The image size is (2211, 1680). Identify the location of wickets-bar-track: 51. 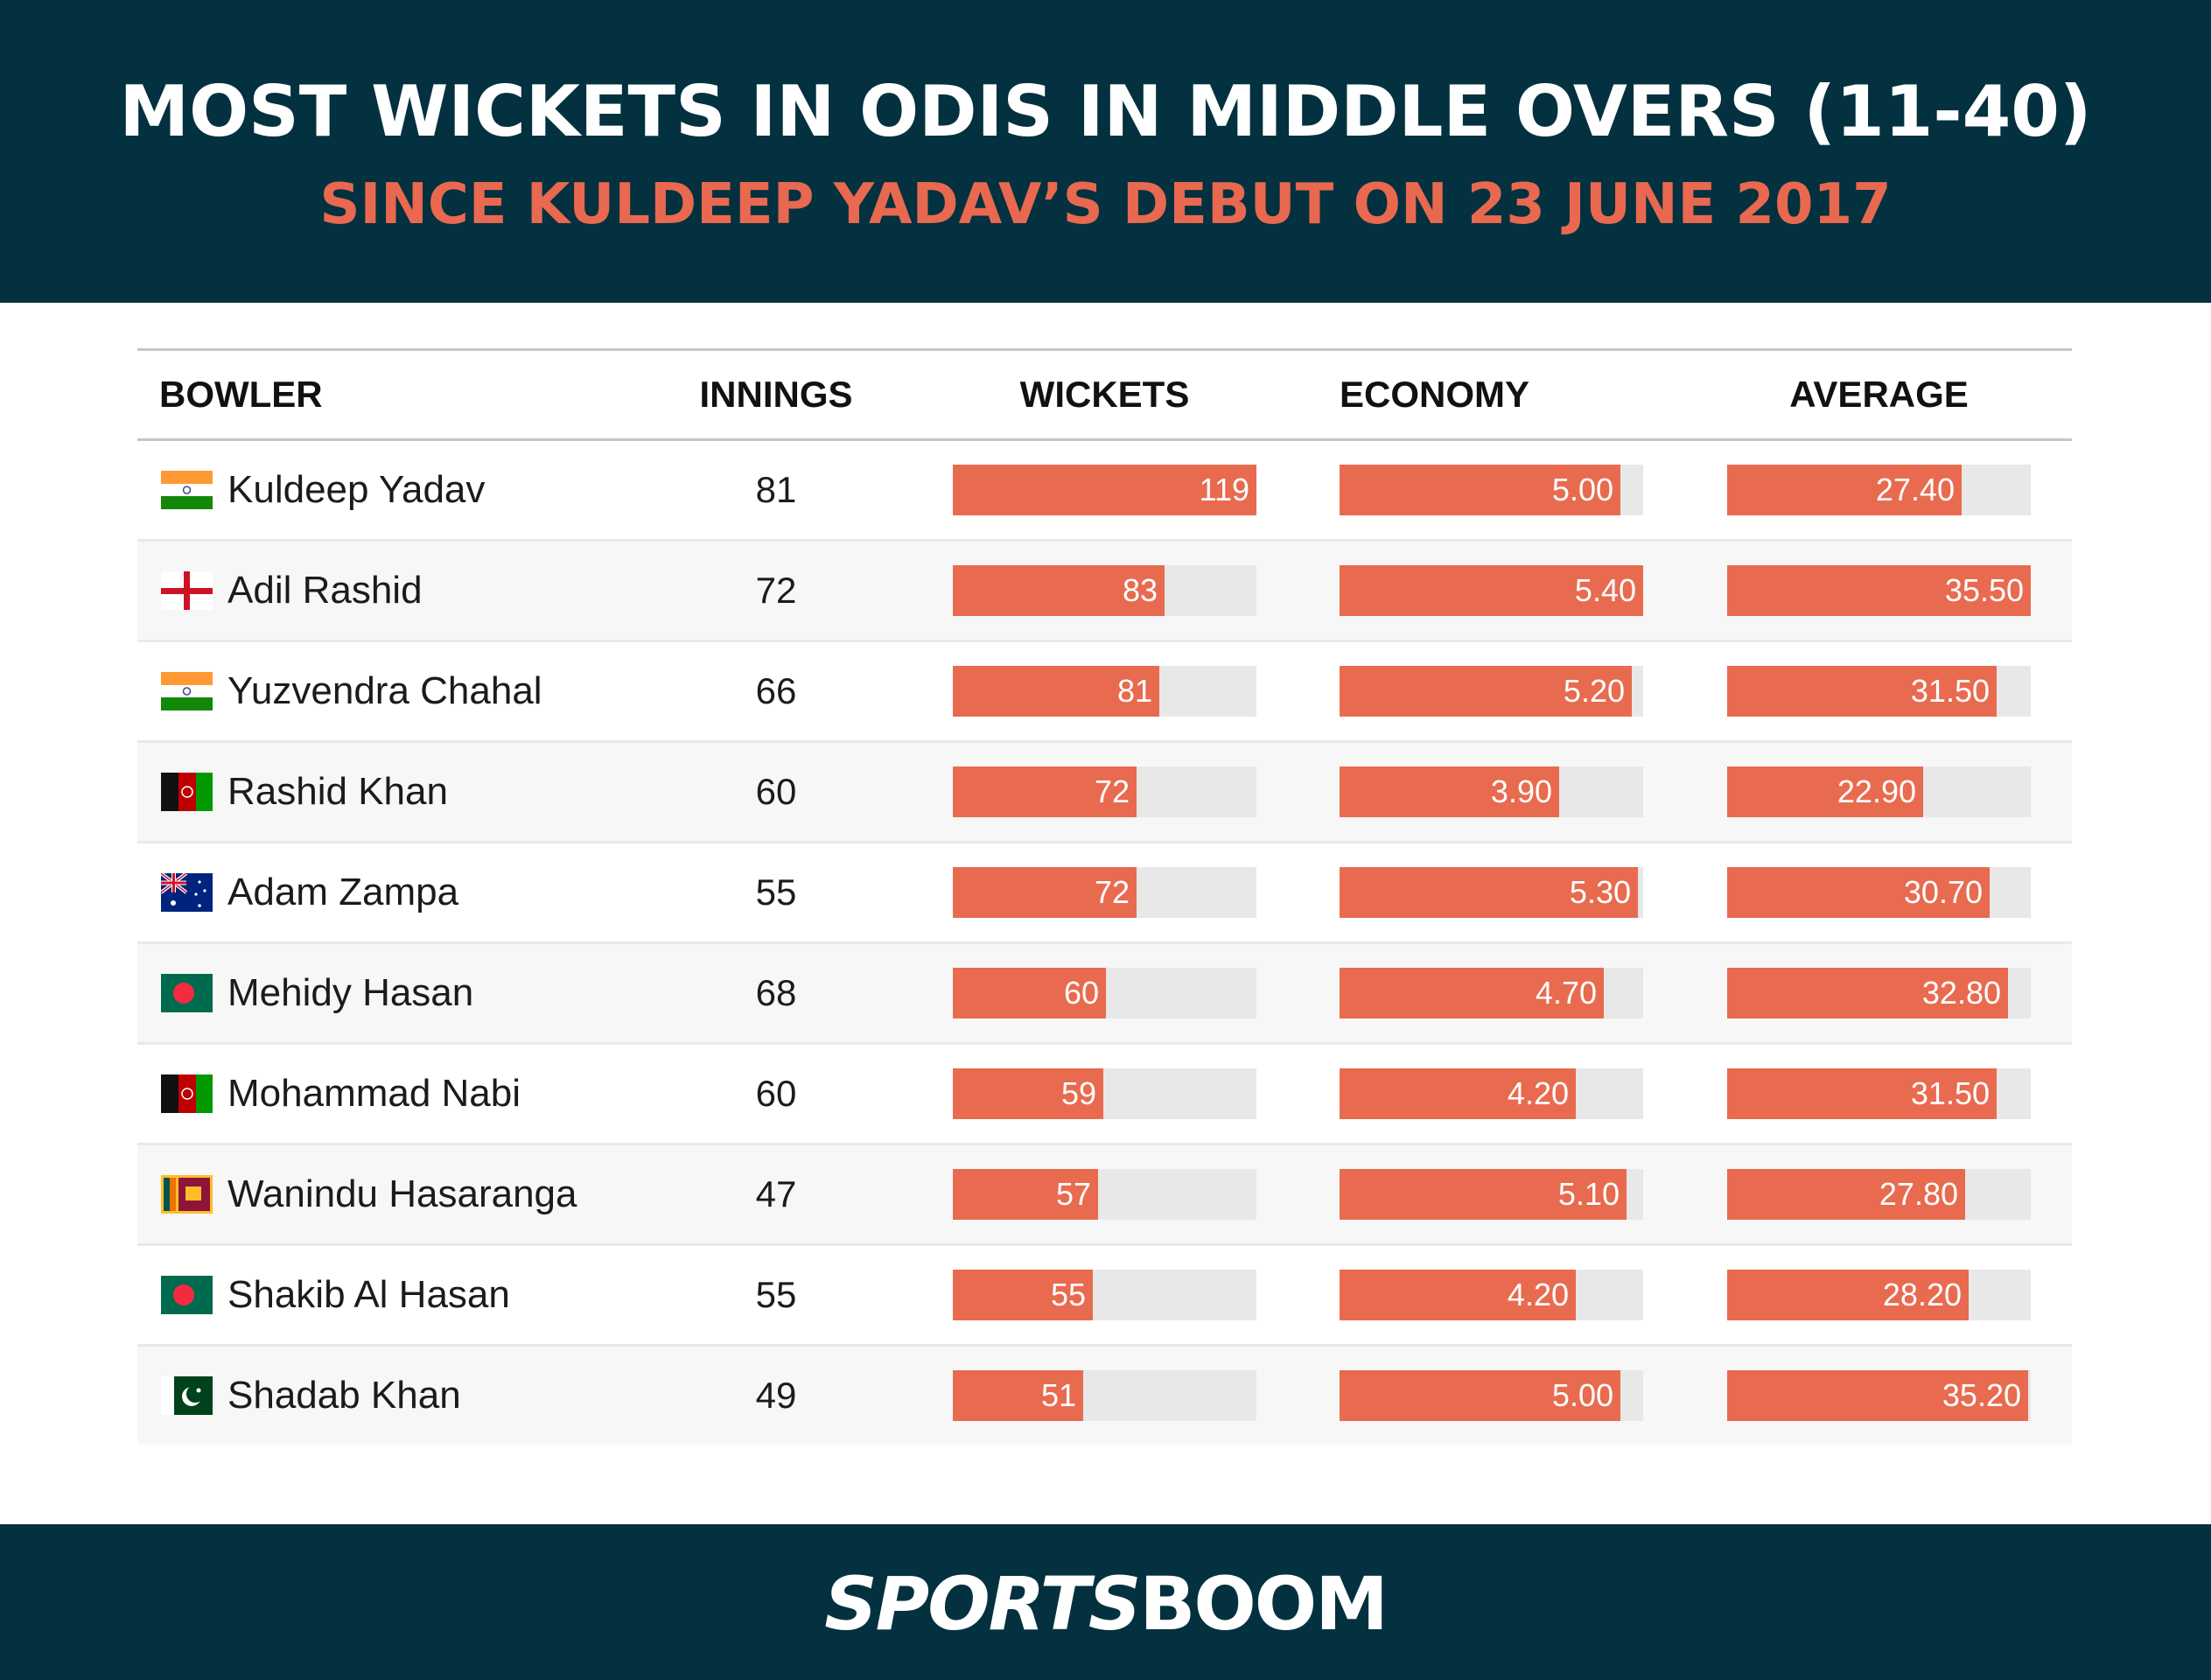
(1104, 1395).